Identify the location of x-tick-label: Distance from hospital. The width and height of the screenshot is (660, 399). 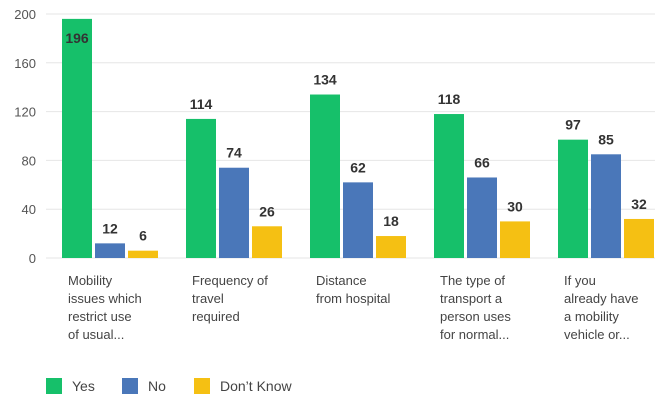
(353, 289).